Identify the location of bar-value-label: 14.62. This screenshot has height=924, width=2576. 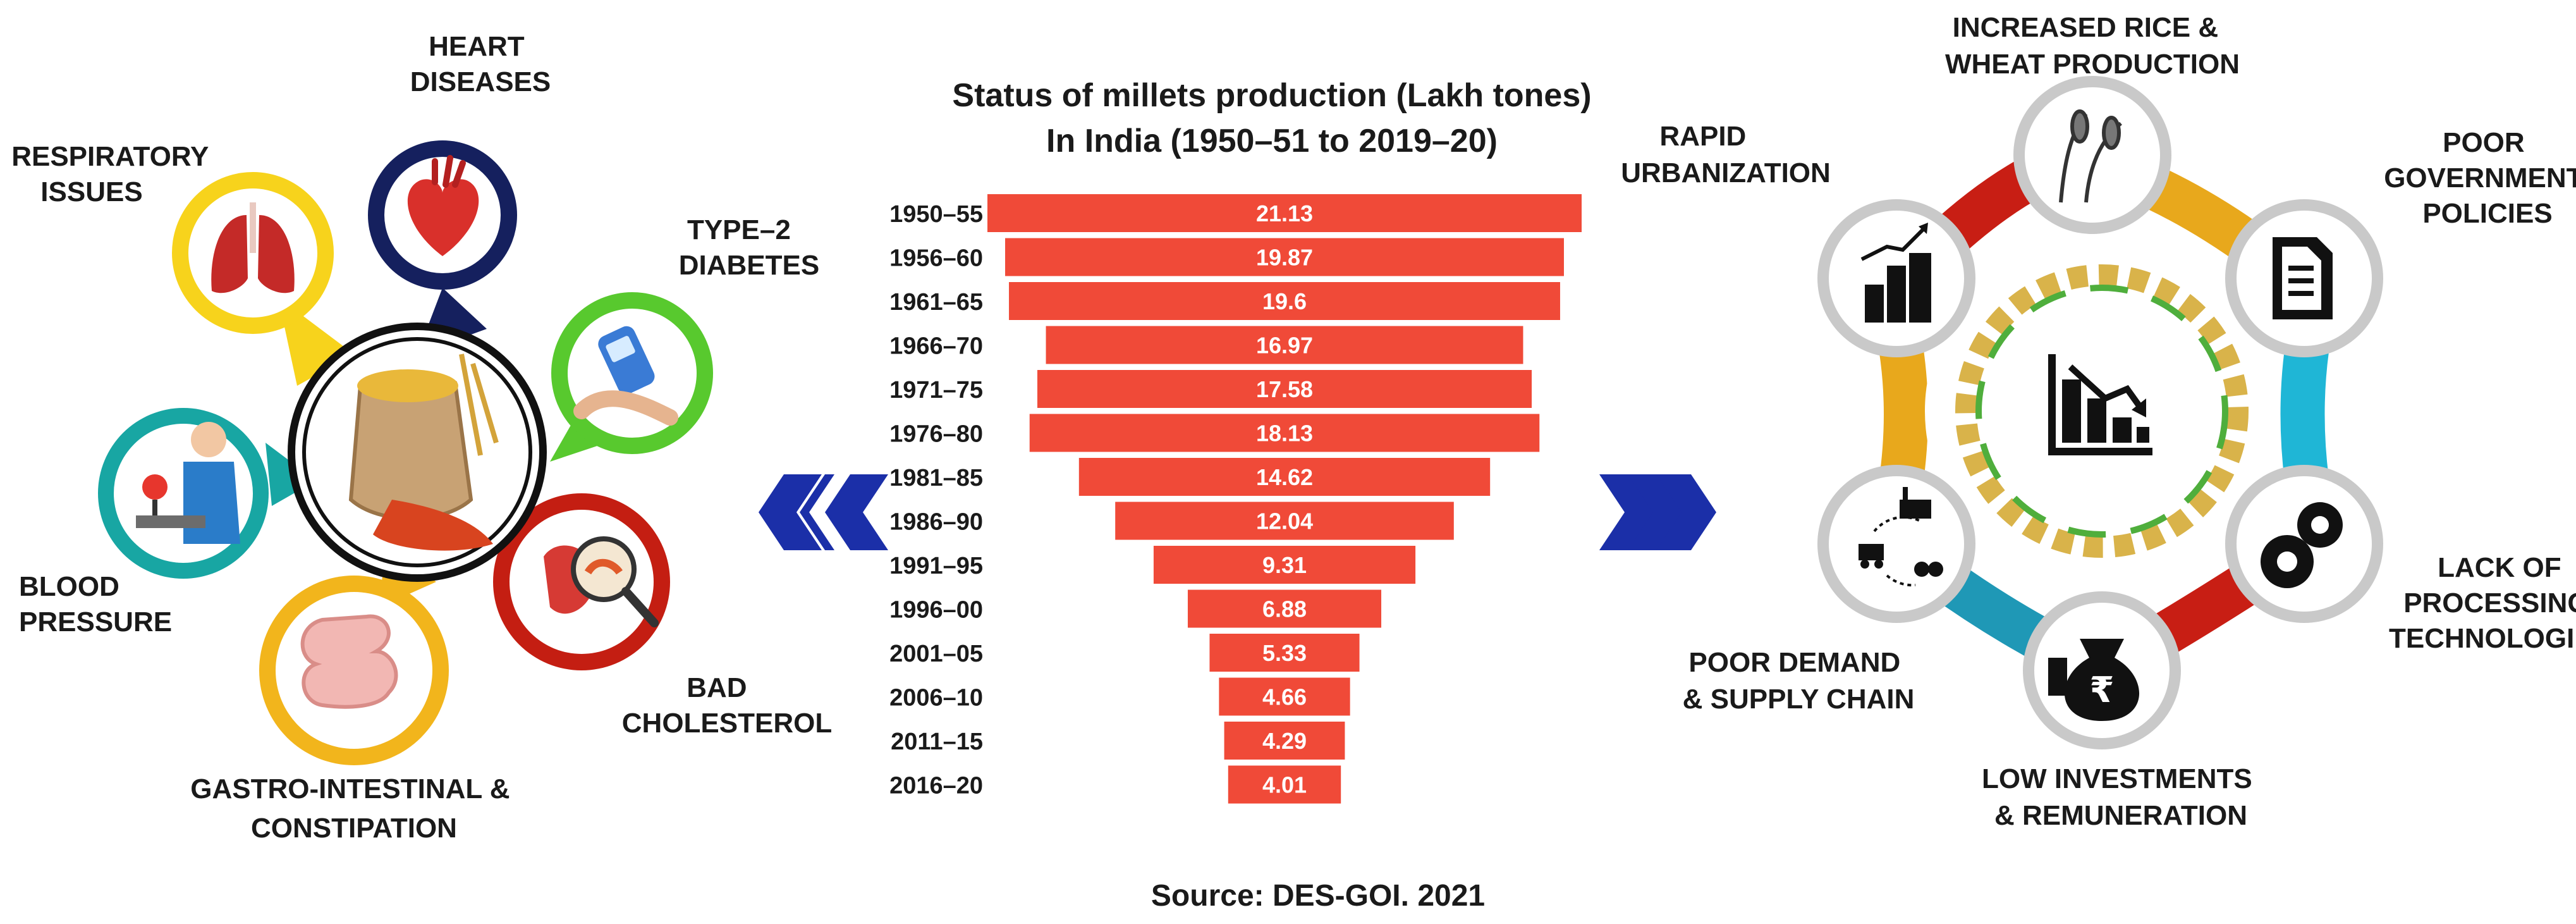
(1284, 477).